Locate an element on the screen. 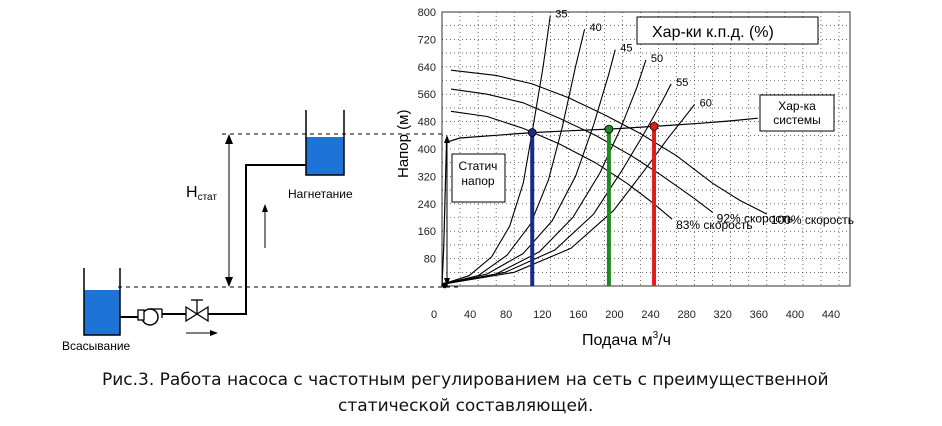 The width and height of the screenshot is (942, 426). h-static-label: Hстат is located at coordinates (201, 193).